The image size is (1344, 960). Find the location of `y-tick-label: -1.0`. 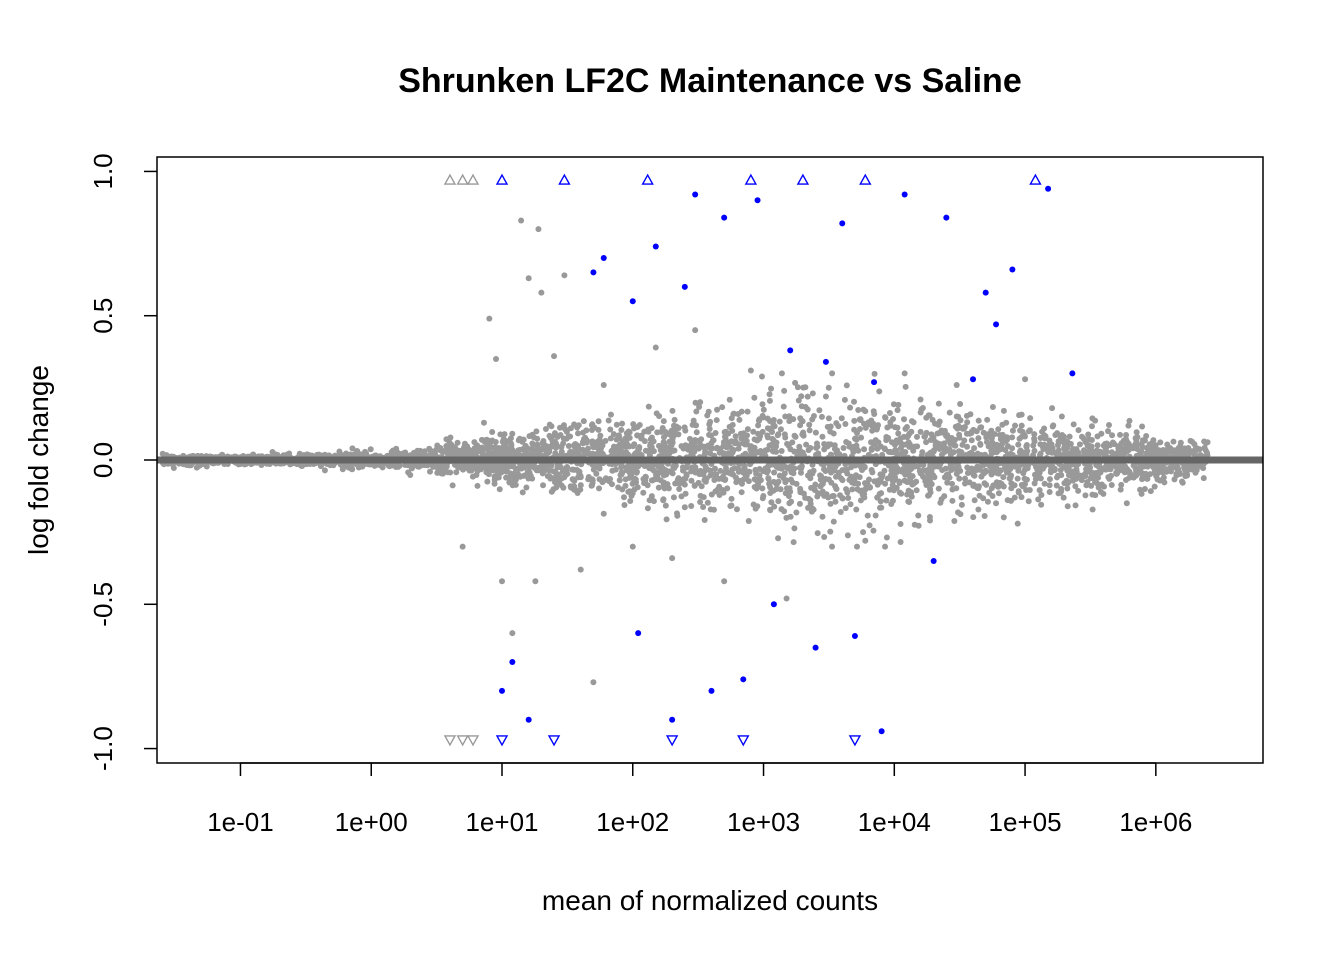

y-tick-label: -1.0 is located at coordinates (103, 748).